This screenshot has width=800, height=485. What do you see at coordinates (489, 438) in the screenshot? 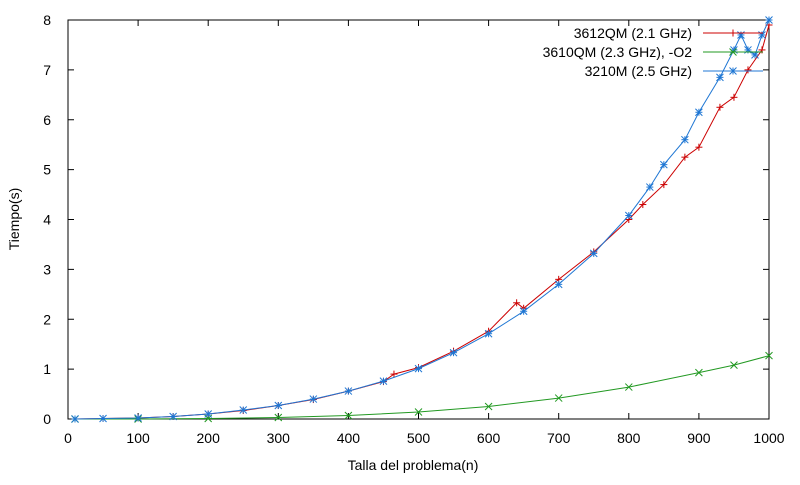
I see `x-tick-label: 600` at bounding box center [489, 438].